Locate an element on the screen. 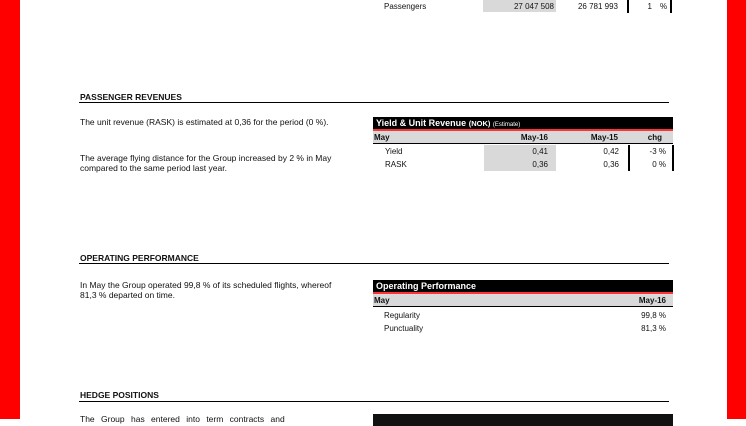 The image size is (746, 426). chg-value: 1 is located at coordinates (649, 6).